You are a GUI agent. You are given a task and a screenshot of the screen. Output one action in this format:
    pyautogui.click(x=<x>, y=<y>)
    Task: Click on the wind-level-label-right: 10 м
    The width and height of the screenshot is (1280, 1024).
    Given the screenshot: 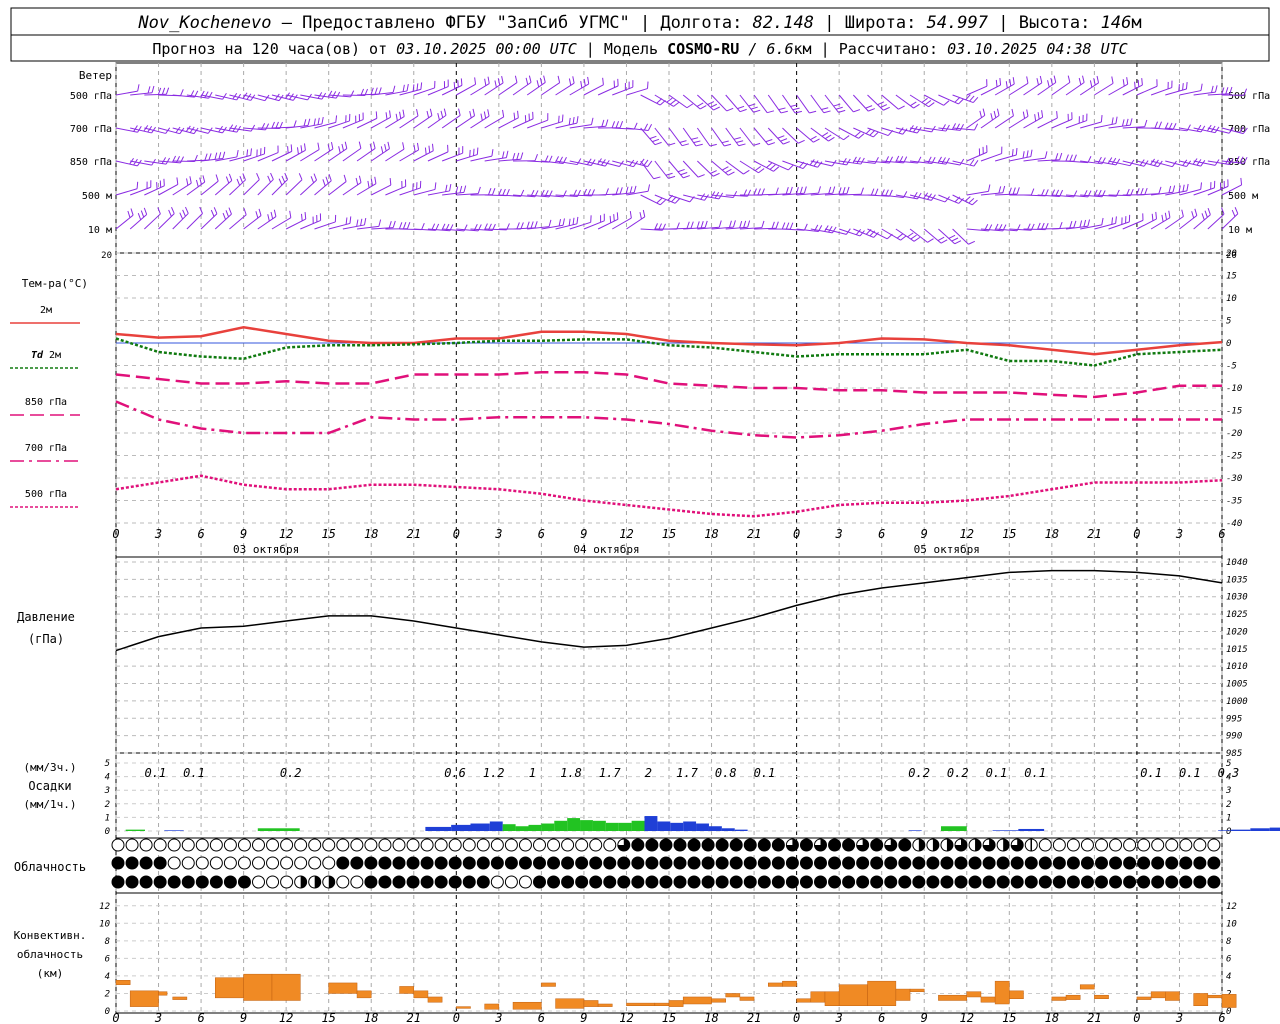 What is the action you would take?
    pyautogui.click(x=1240, y=230)
    